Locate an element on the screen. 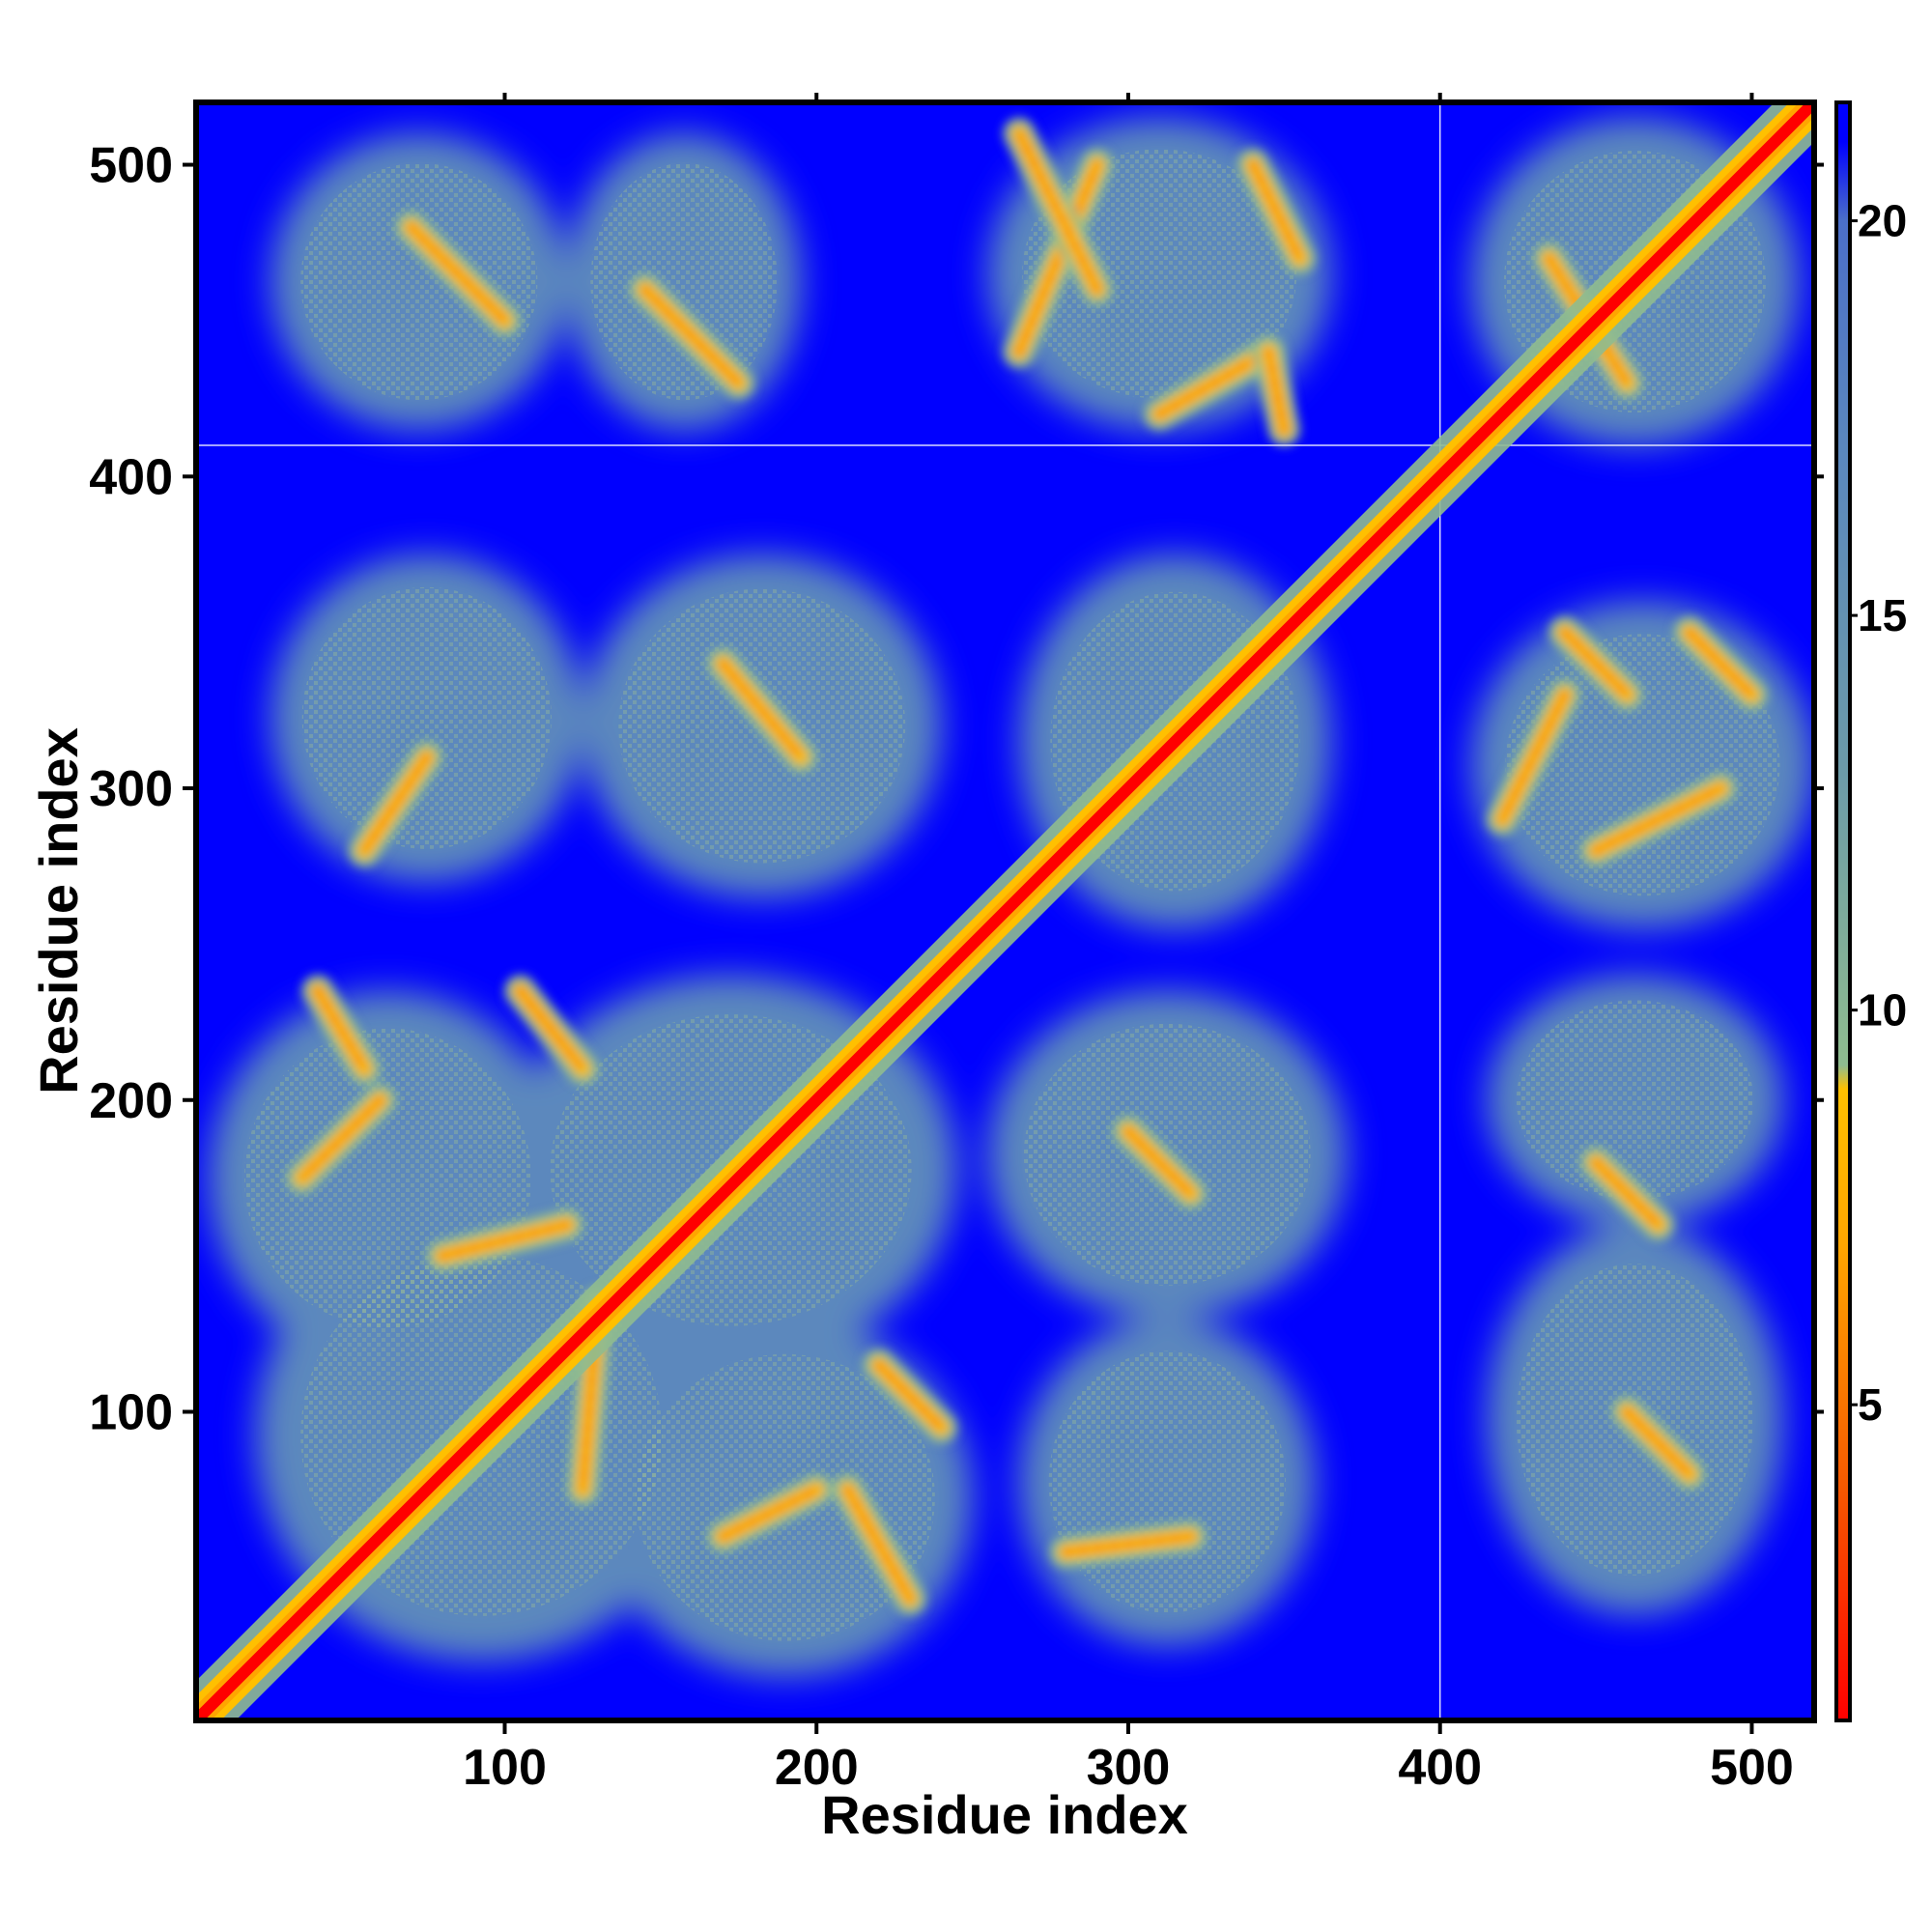 The height and width of the screenshot is (1932, 1932). colorbar-tick-label-20: 20 is located at coordinates (1882, 221).